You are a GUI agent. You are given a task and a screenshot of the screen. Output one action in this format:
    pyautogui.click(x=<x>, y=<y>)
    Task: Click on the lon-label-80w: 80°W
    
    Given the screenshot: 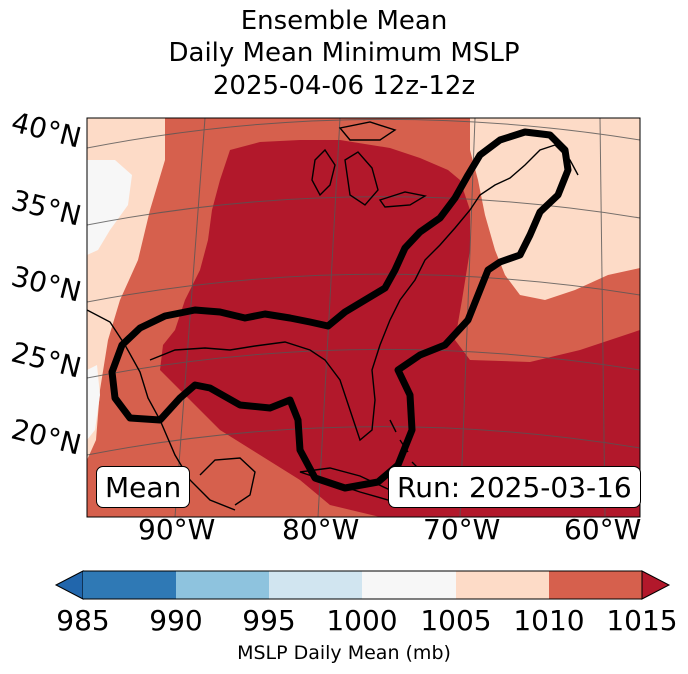 What is the action you would take?
    pyautogui.click(x=321, y=529)
    